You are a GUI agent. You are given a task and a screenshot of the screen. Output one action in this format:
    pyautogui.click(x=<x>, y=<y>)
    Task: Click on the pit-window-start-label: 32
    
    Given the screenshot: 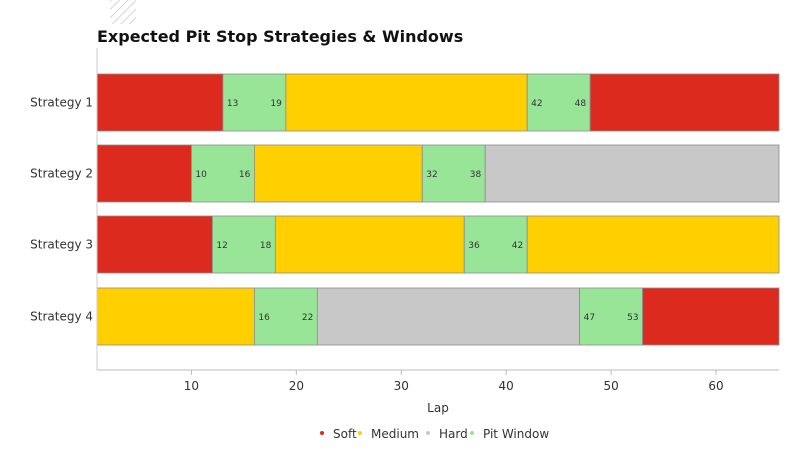 What is the action you would take?
    pyautogui.click(x=431, y=175)
    